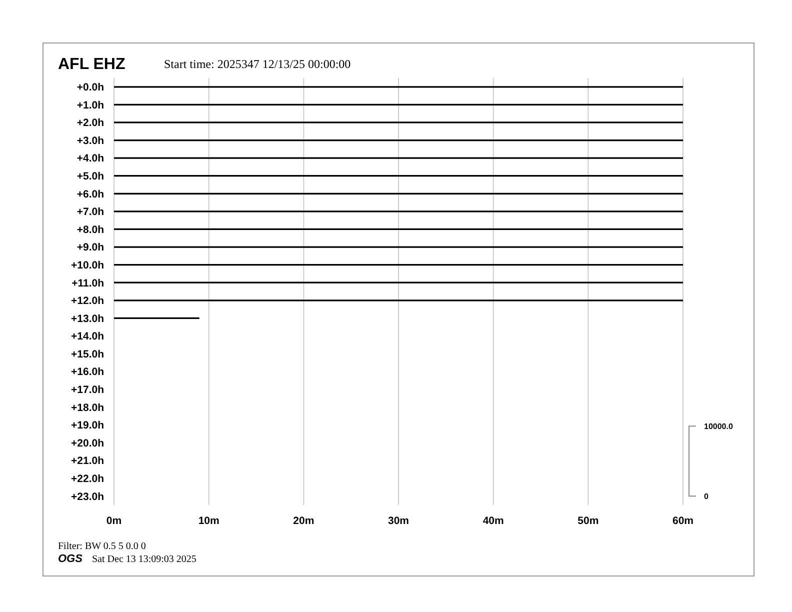  I want to click on x-tick-label: 0m, so click(114, 521).